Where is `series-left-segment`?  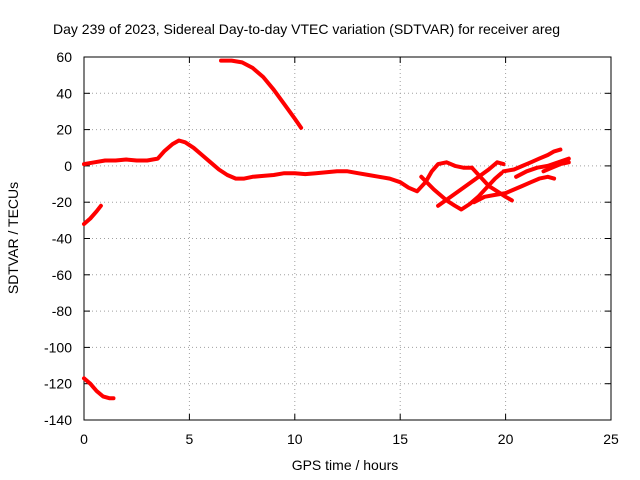 series-left-segment is located at coordinates (92, 214).